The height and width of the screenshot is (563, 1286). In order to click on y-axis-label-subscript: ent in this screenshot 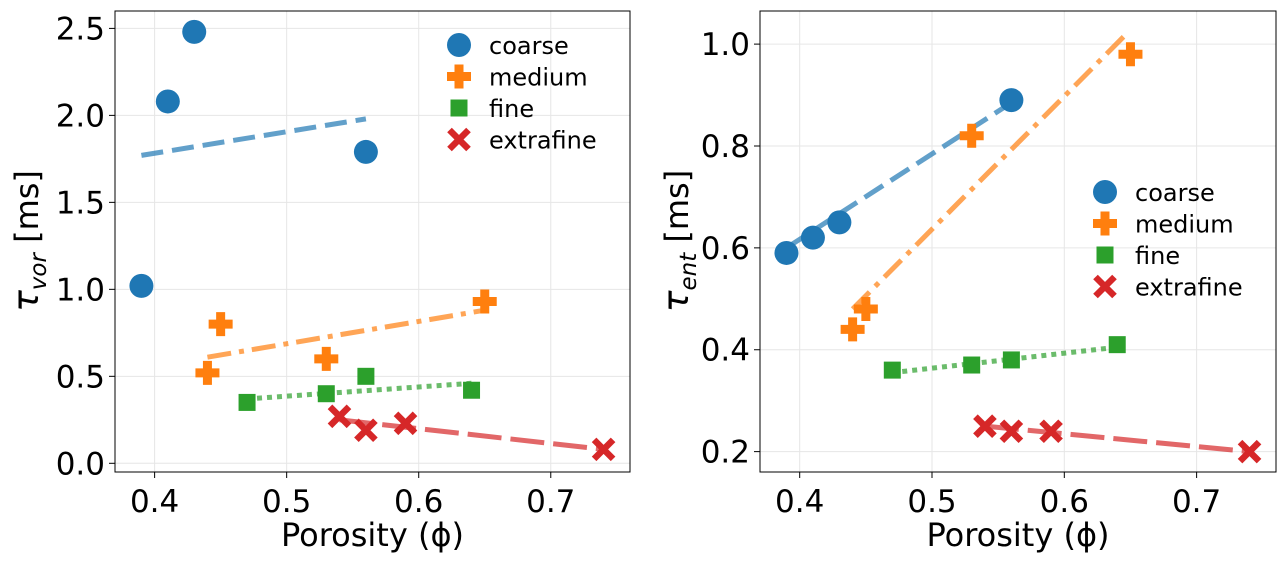, I will do `click(689, 271)`.